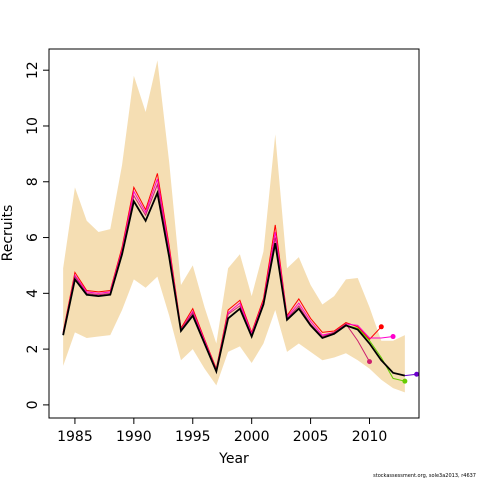 Image resolution: width=480 pixels, height=484 pixels. I want to click on x-tick-label: 1985, so click(75, 437).